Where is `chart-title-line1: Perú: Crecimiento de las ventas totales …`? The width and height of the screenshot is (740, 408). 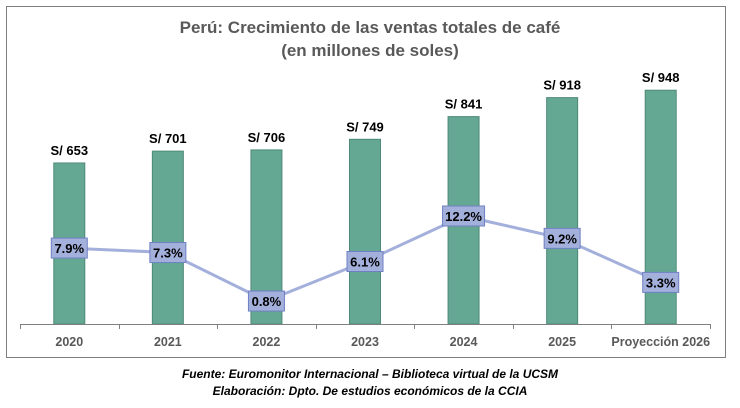
chart-title-line1: Perú: Crecimiento de las ventas totales … is located at coordinates (370, 27).